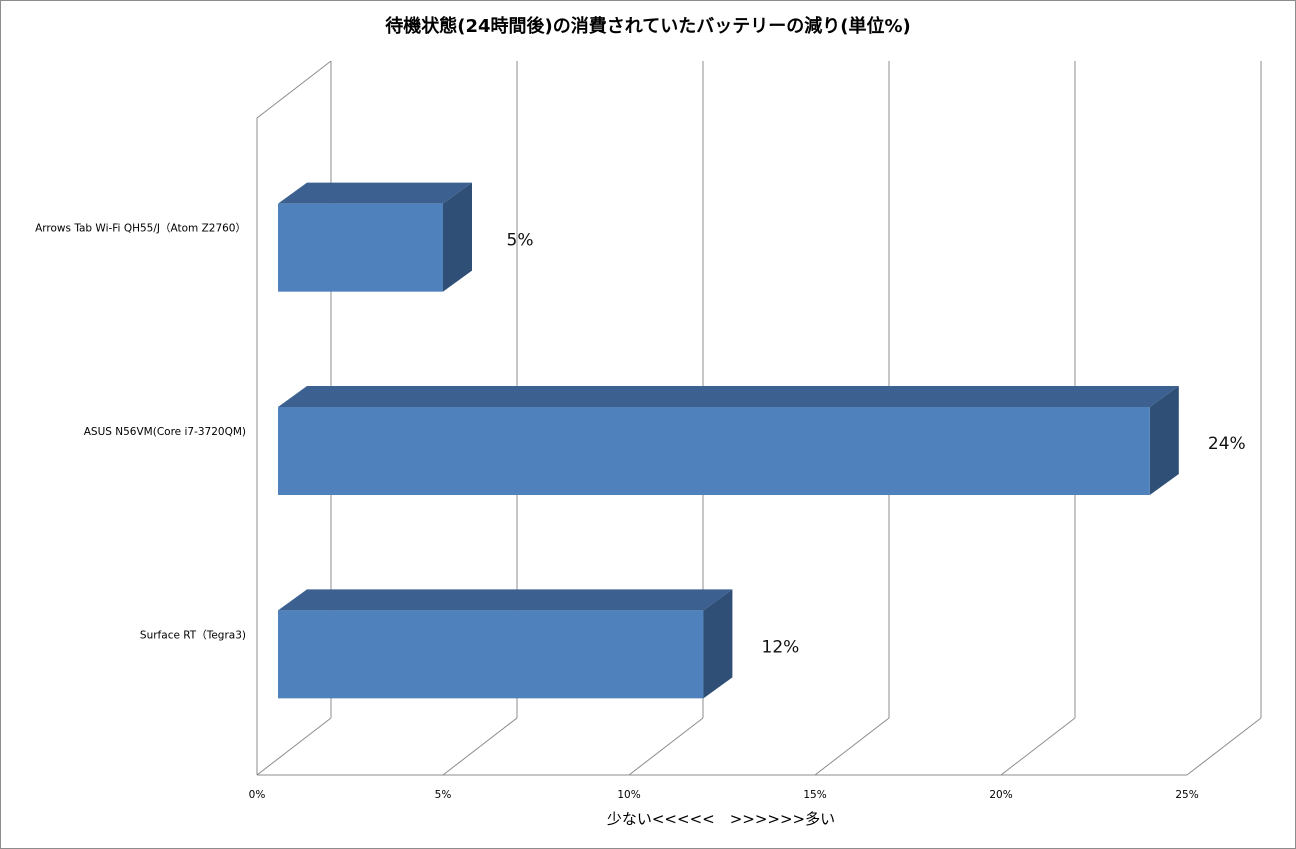 The height and width of the screenshot is (849, 1296). Describe the element at coordinates (814, 795) in the screenshot. I see `x-tick-label: 15%` at that location.